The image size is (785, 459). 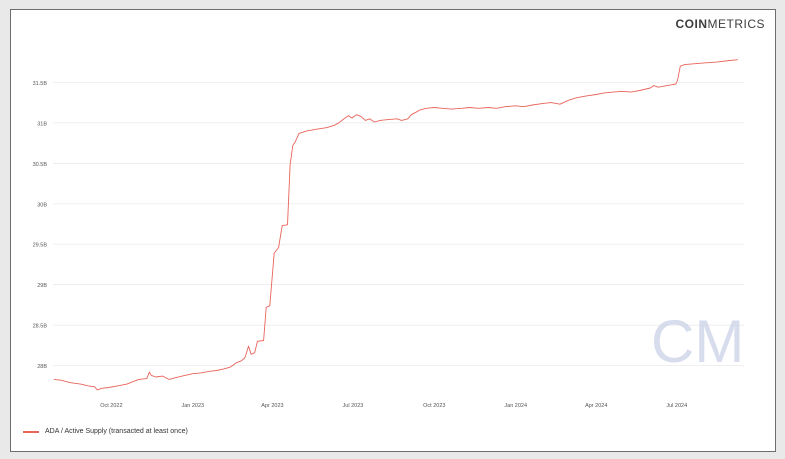 What do you see at coordinates (40, 327) in the screenshot?
I see `y-tick-label: 28.5B` at bounding box center [40, 327].